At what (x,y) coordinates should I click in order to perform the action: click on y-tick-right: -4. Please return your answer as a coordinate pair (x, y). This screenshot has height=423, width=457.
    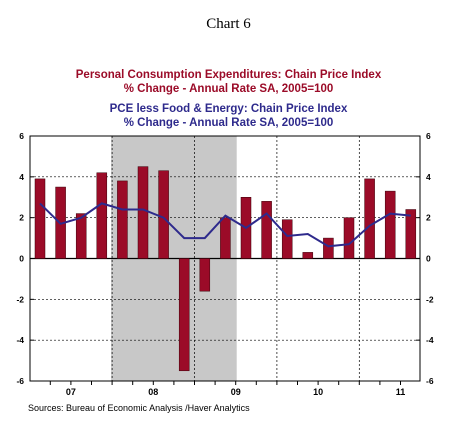
    Looking at the image, I should click on (430, 340).